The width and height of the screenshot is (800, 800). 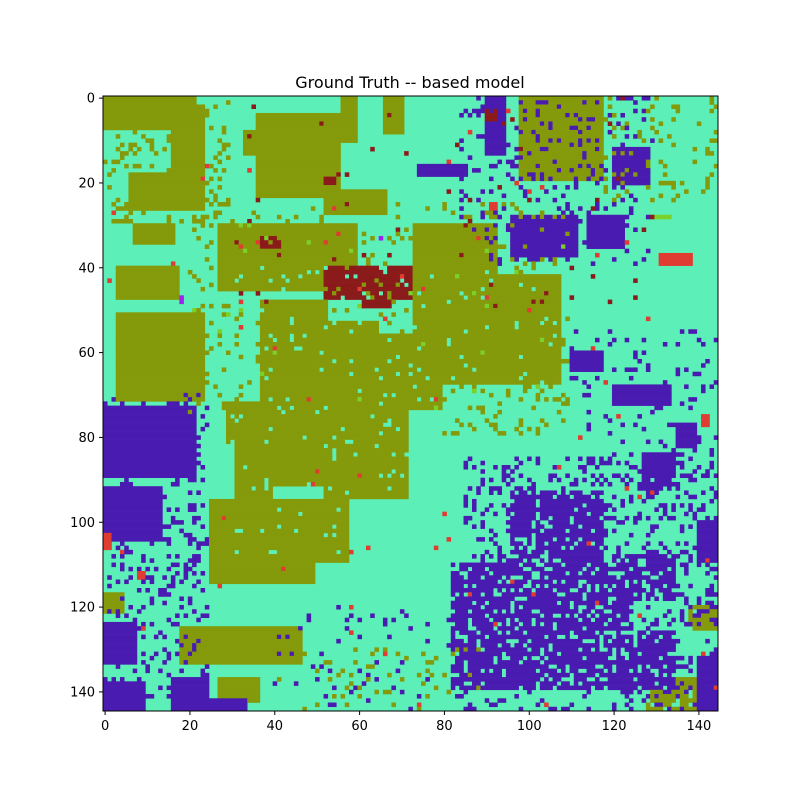 What do you see at coordinates (529, 726) in the screenshot?
I see `x-tick-label: 100` at bounding box center [529, 726].